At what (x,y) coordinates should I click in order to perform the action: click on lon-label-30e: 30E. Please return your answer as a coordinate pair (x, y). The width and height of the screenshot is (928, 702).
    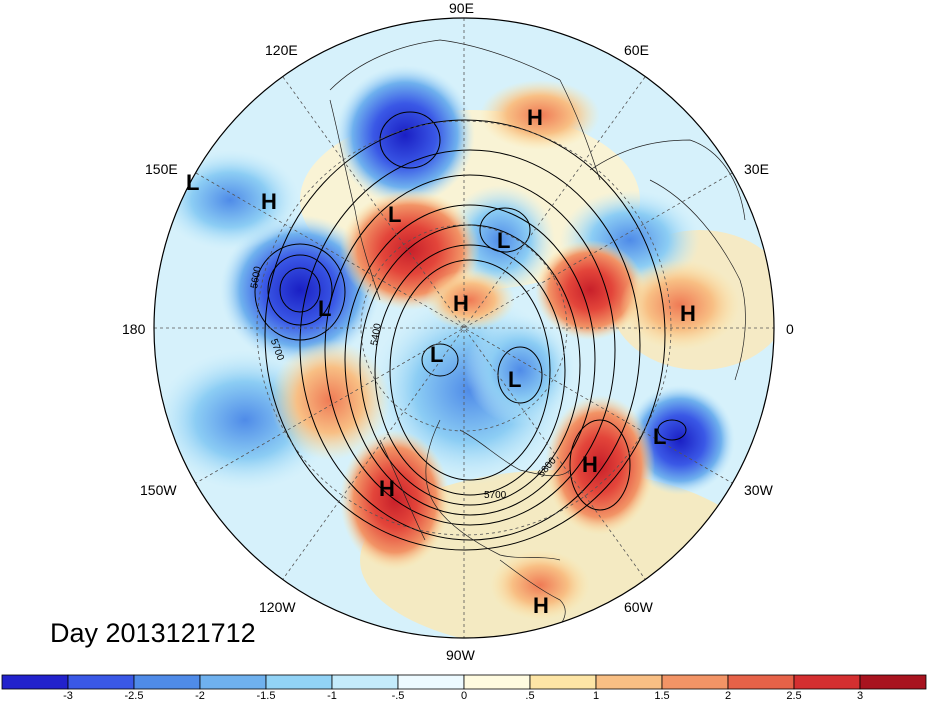
    Looking at the image, I should click on (756, 169).